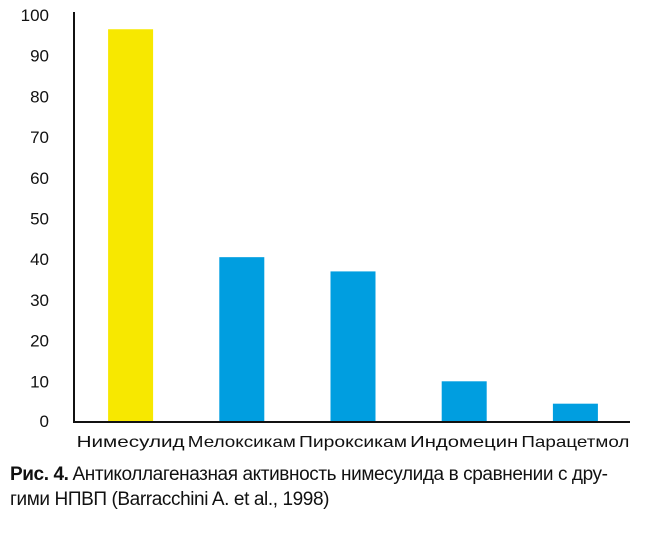 The image size is (657, 544). I want to click on y-tick-label: 10, so click(39, 381).